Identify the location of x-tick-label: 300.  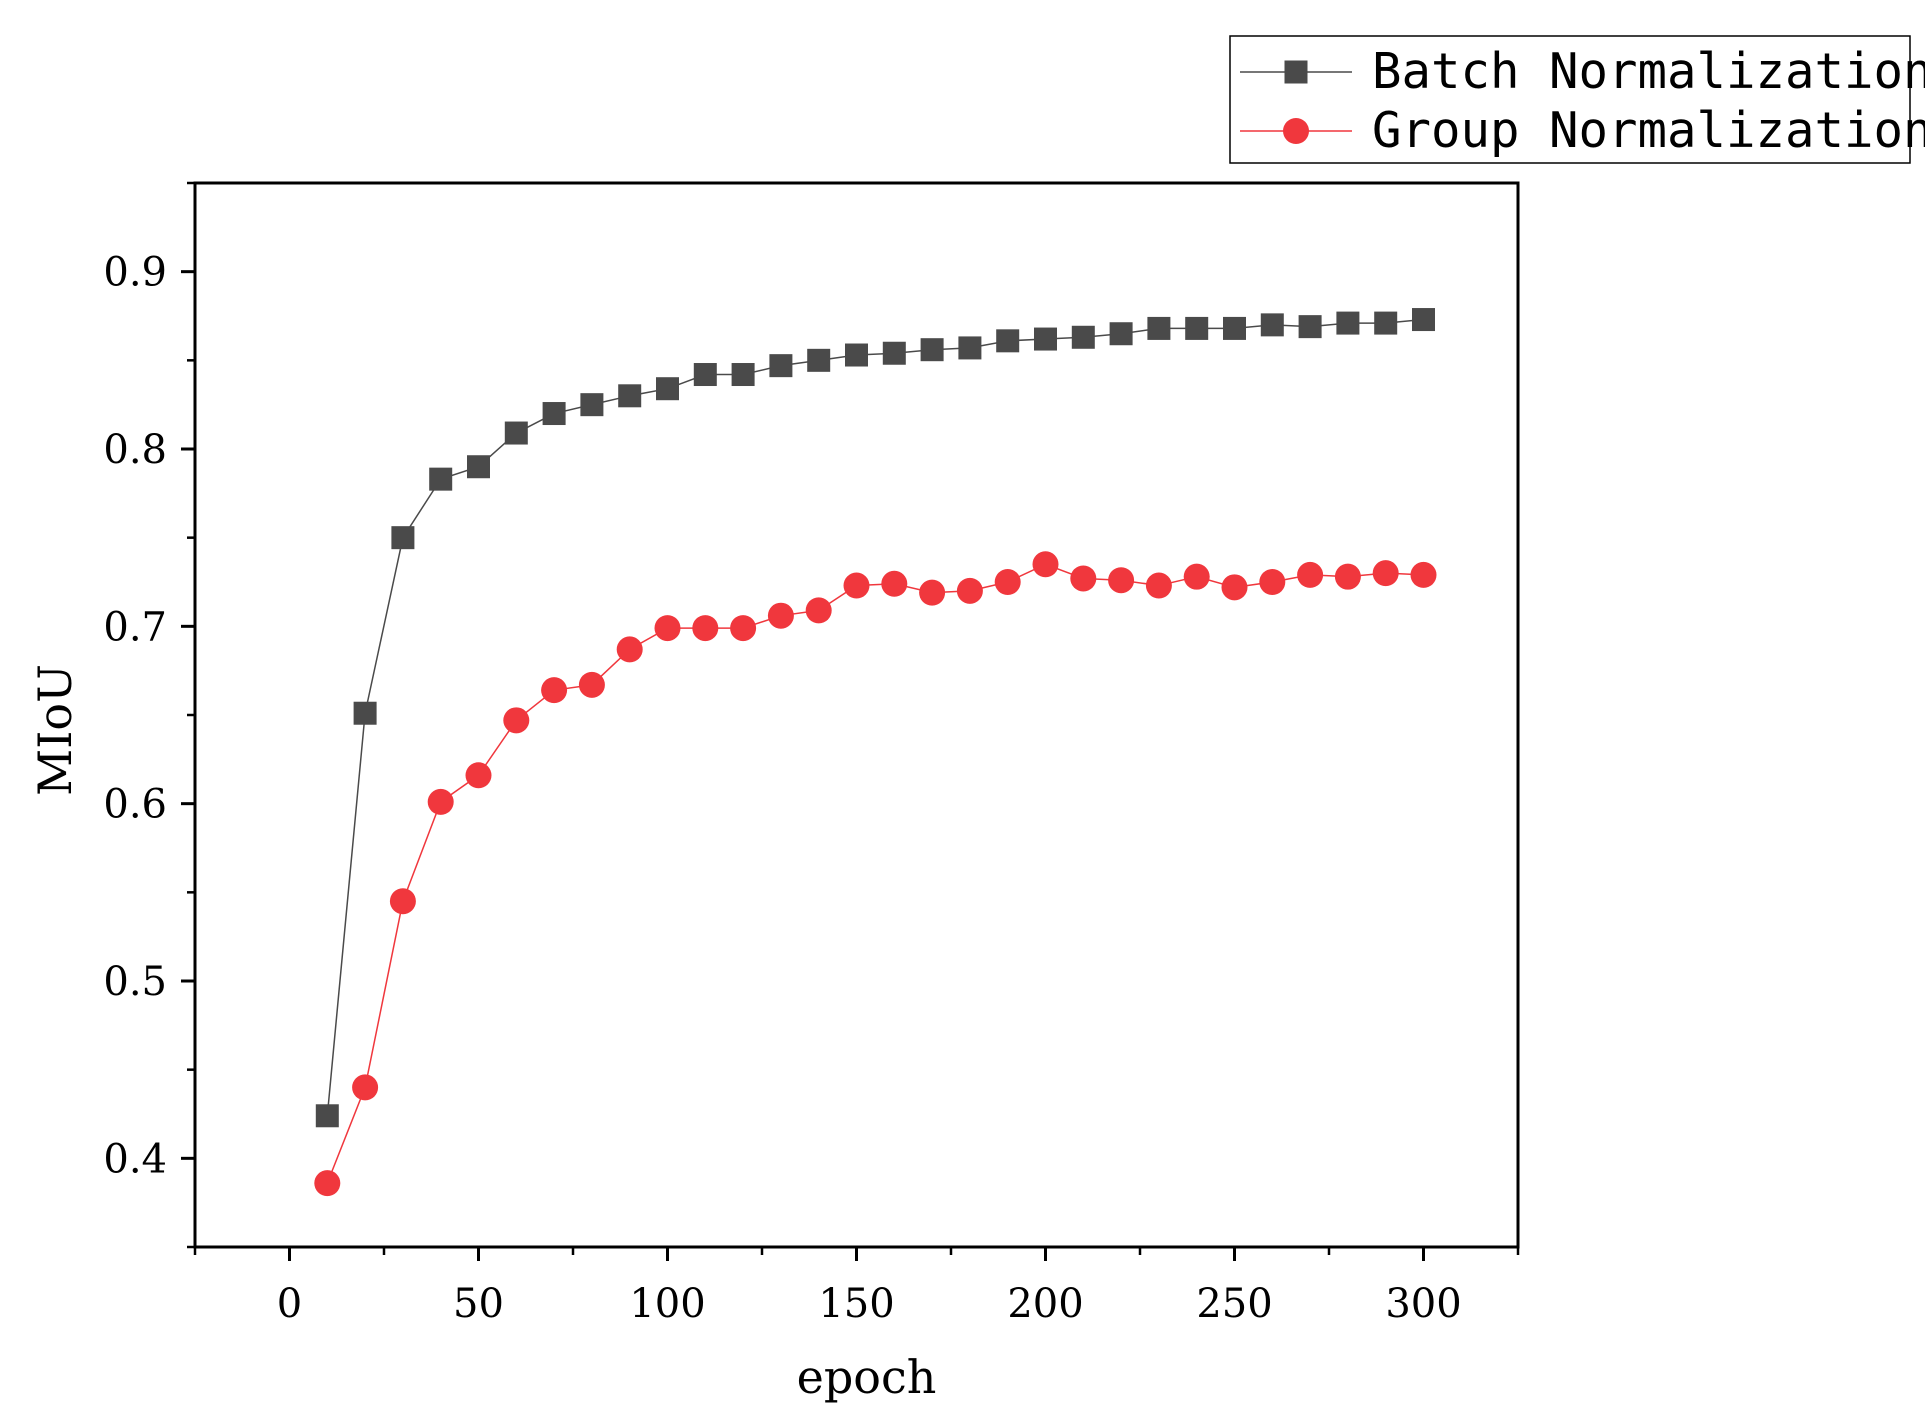
(1423, 1304).